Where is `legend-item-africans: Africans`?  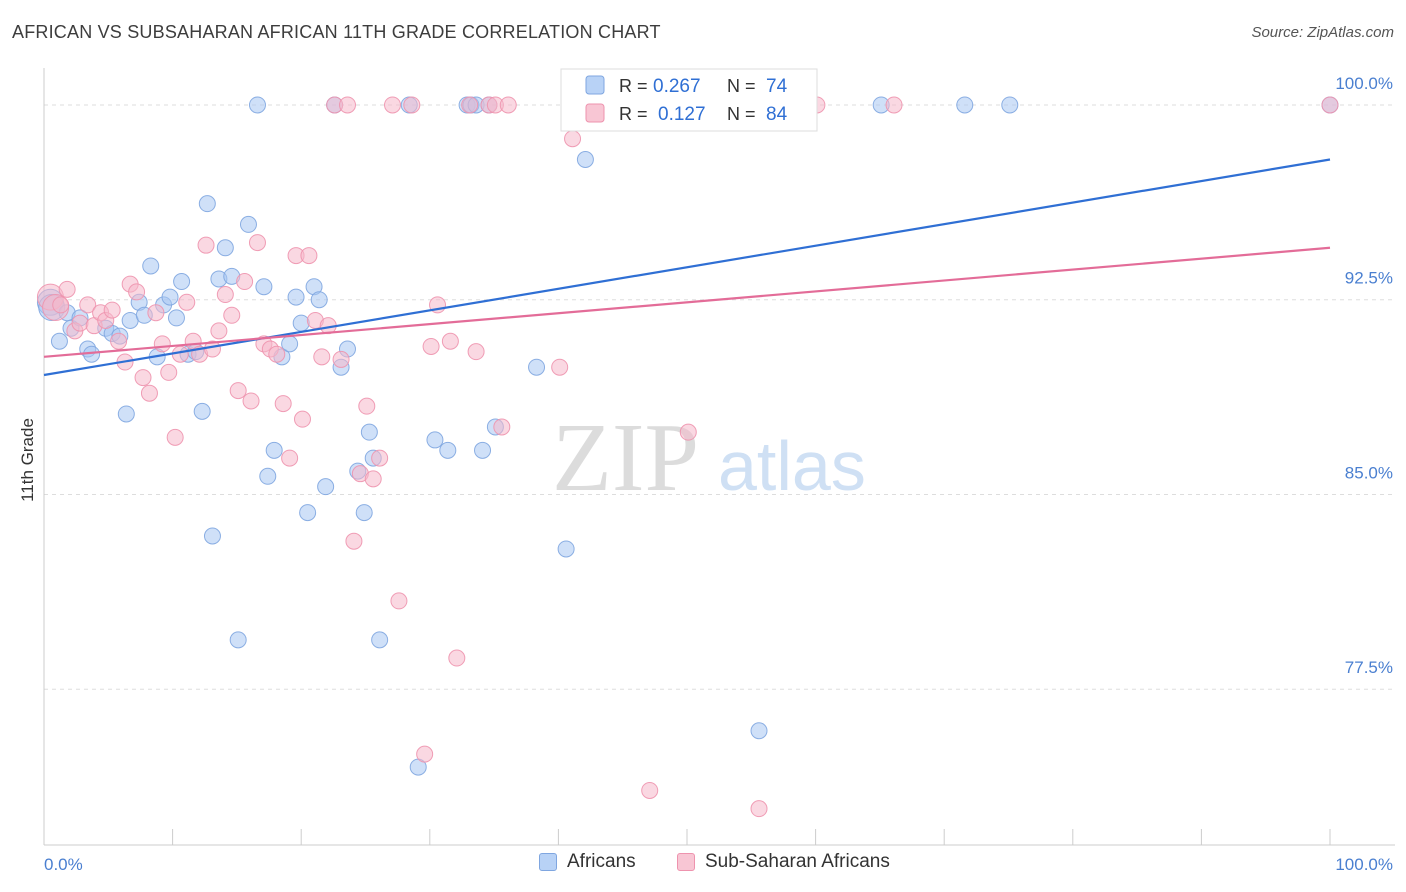
legend-item-africans: Africans is located at coordinates (587, 862).